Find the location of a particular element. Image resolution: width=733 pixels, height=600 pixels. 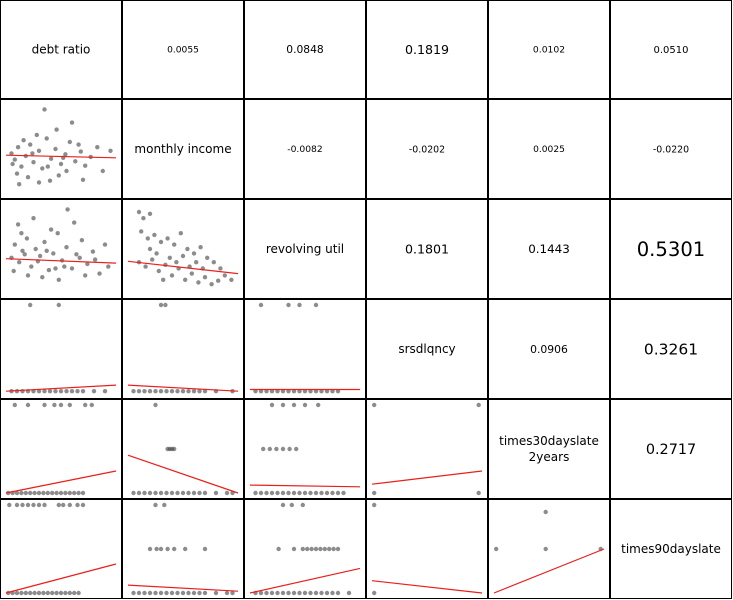

correlation-value: 0.0025 is located at coordinates (549, 150).